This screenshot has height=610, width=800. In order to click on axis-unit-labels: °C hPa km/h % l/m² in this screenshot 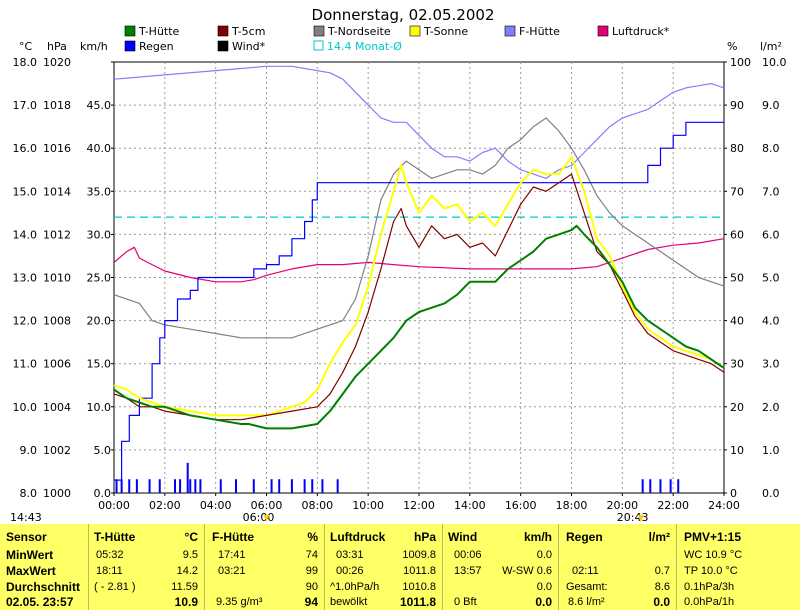, I will do `click(400, 46)`.